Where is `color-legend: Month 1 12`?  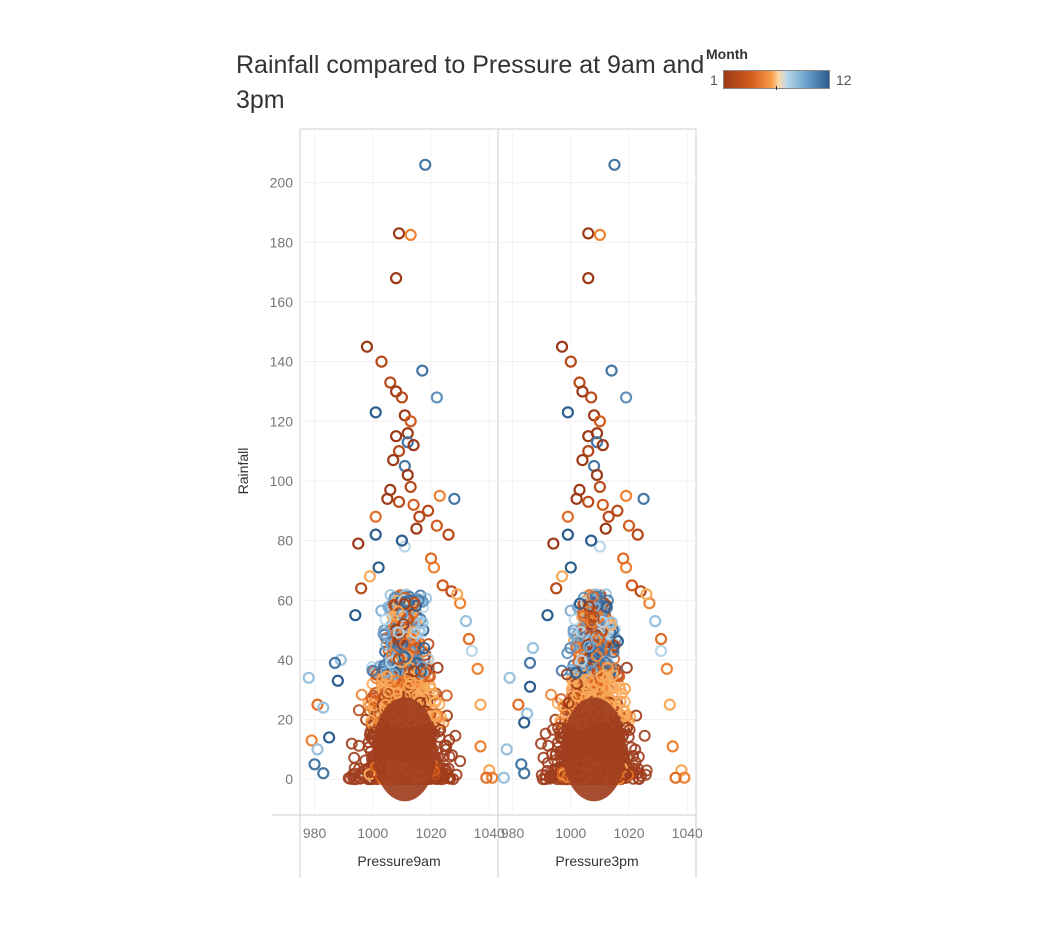
color-legend: Month 1 12 is located at coordinates (786, 71).